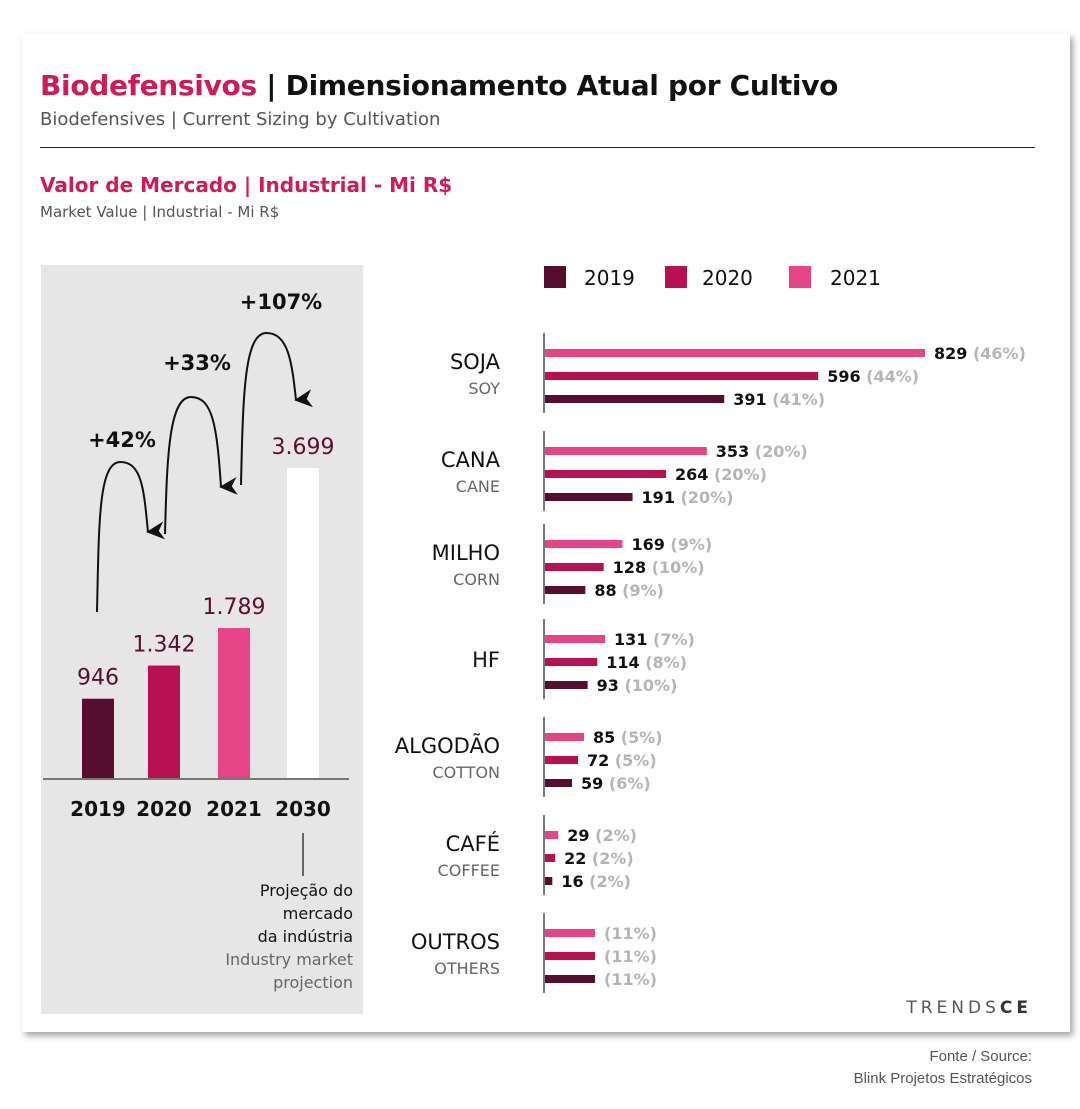 The height and width of the screenshot is (1109, 1080). What do you see at coordinates (303, 809) in the screenshot?
I see `year-label: 2030` at bounding box center [303, 809].